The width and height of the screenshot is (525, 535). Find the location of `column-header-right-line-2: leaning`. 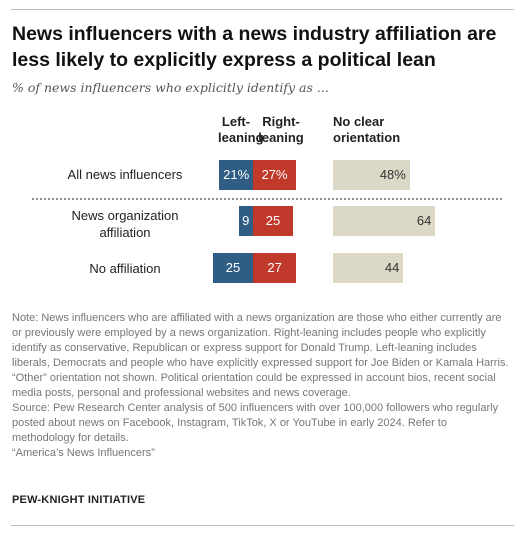

column-header-right-line-2: leaning is located at coordinates (281, 137).